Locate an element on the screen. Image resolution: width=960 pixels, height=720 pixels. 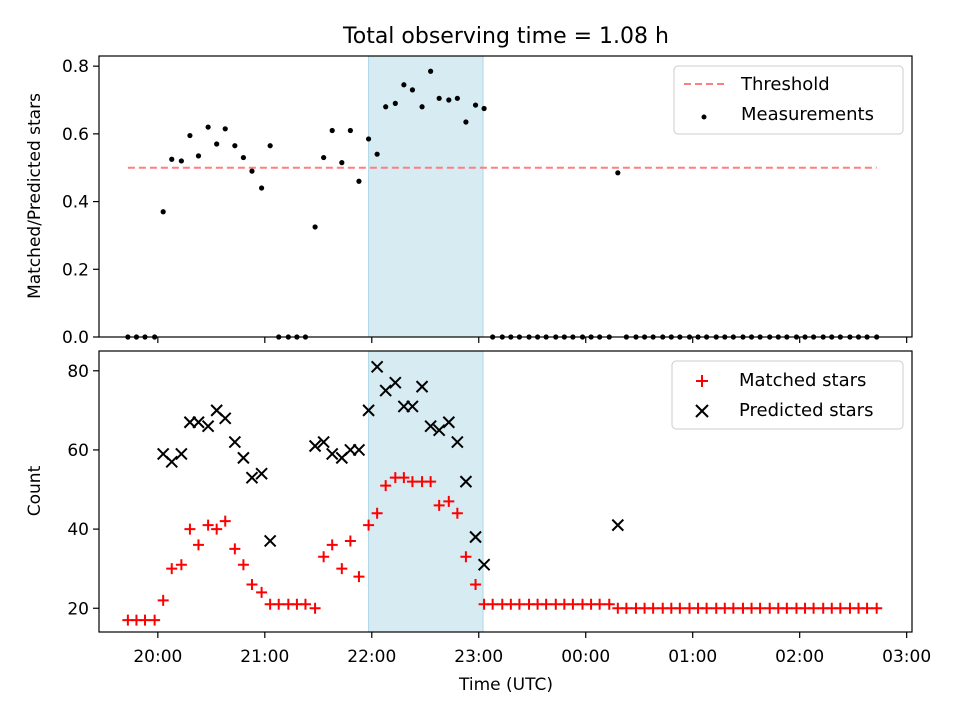
predicted-stars-series is located at coordinates (390, 465).